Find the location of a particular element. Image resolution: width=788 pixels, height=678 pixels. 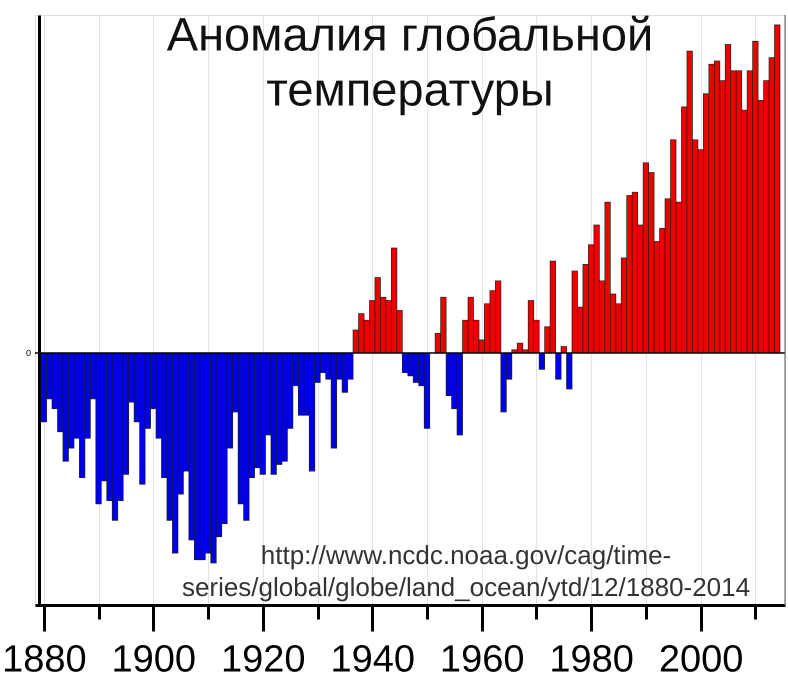

x-tick-label: 1900 is located at coordinates (154, 658).